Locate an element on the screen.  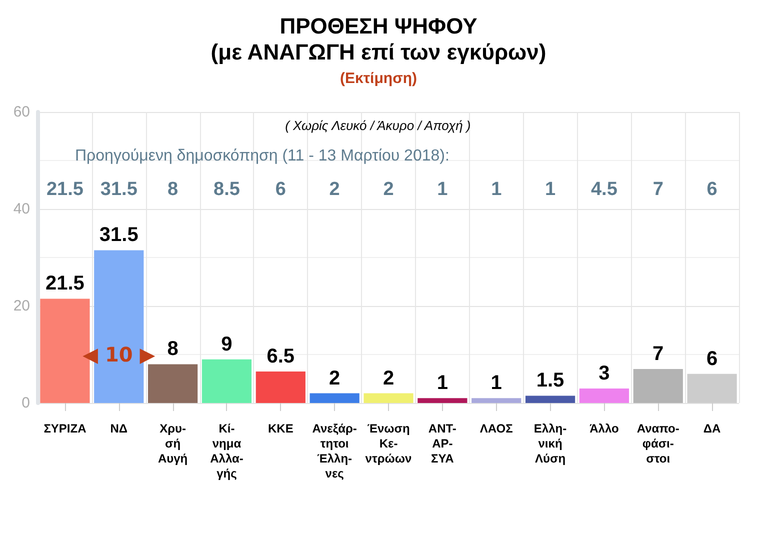
x-tick-label: ΑΝΤ- ΑΡ- ΣΥΑ is located at coordinates (442, 444).